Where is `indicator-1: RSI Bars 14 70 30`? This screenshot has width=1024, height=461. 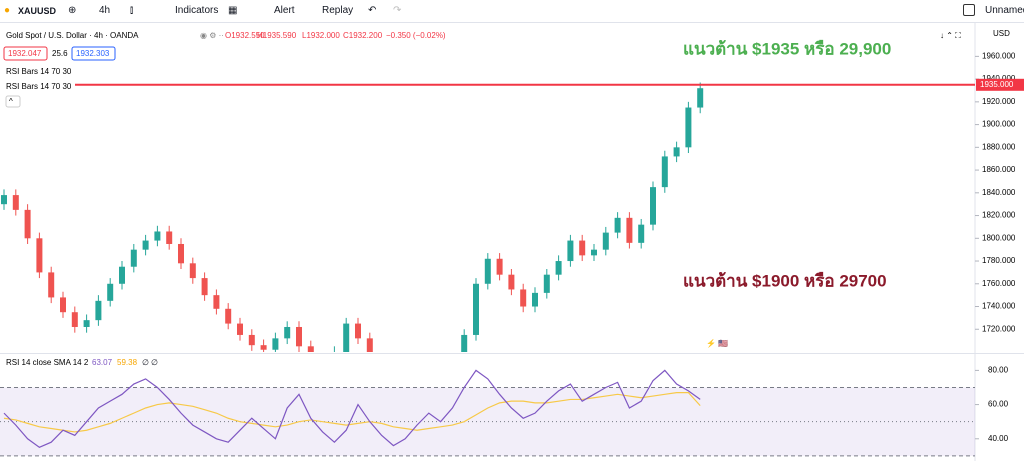
indicator-1: RSI Bars 14 70 30 is located at coordinates (39, 71).